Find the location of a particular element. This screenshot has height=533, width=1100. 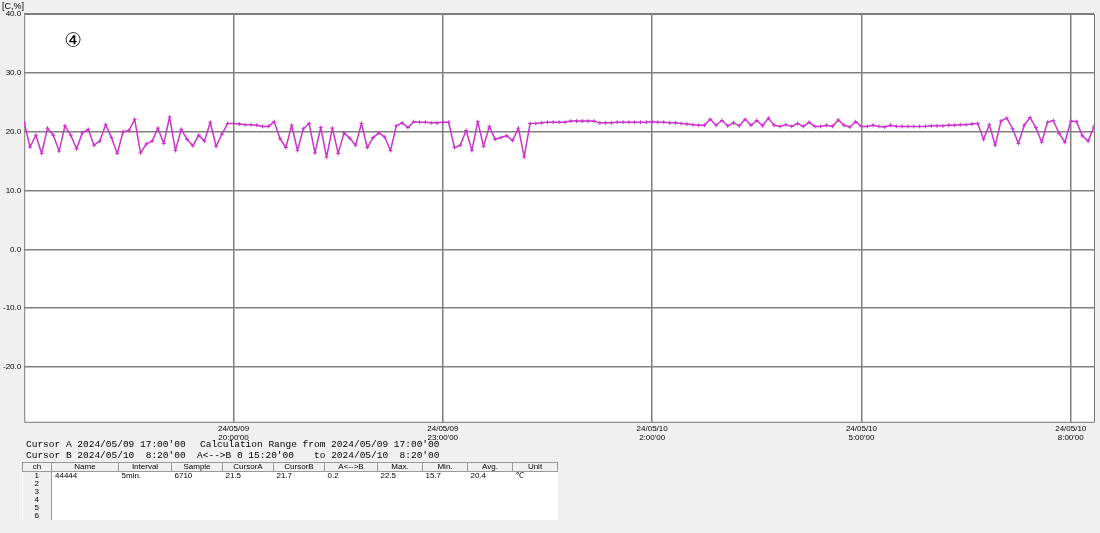

text: 44444 is located at coordinates (66, 475).